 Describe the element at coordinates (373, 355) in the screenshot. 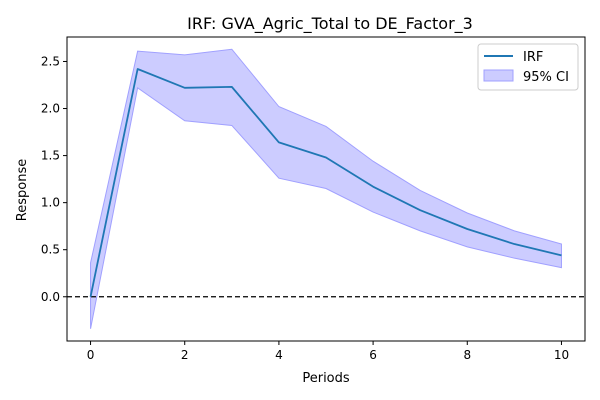

I see `x-tick-label: 6` at that location.